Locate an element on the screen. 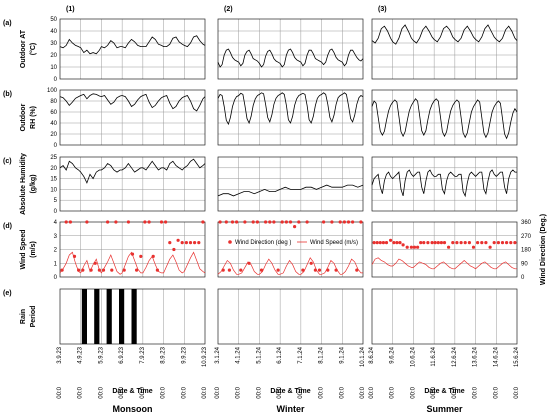 The width and height of the screenshot is (550, 418). y-axis-label: Absolute Humidity is located at coordinates (23, 184).